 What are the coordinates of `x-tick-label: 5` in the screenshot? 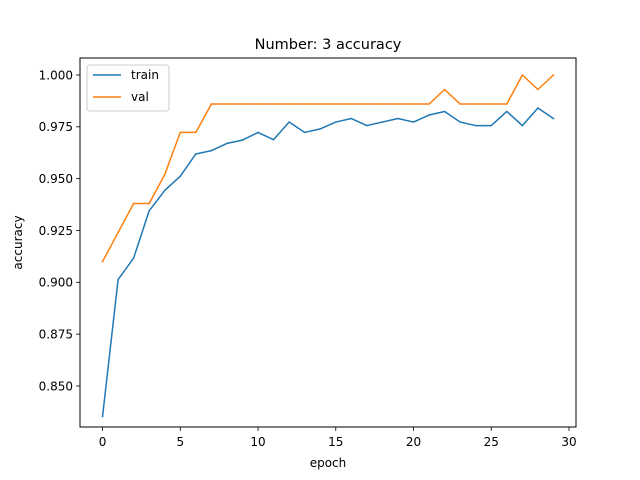 It's located at (180, 442).